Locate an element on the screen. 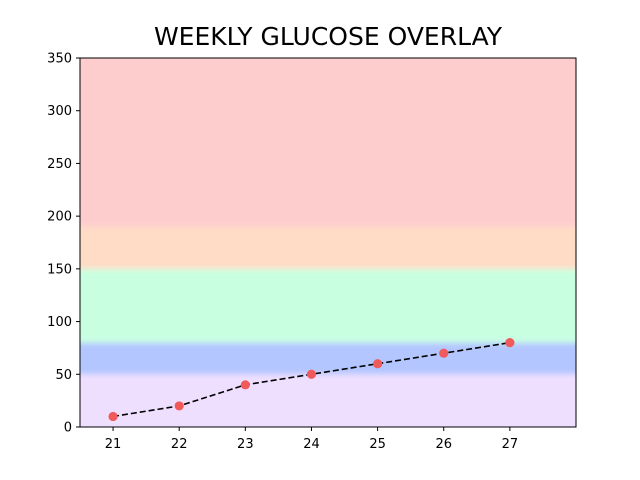  x-tick-label: 23 is located at coordinates (245, 444).